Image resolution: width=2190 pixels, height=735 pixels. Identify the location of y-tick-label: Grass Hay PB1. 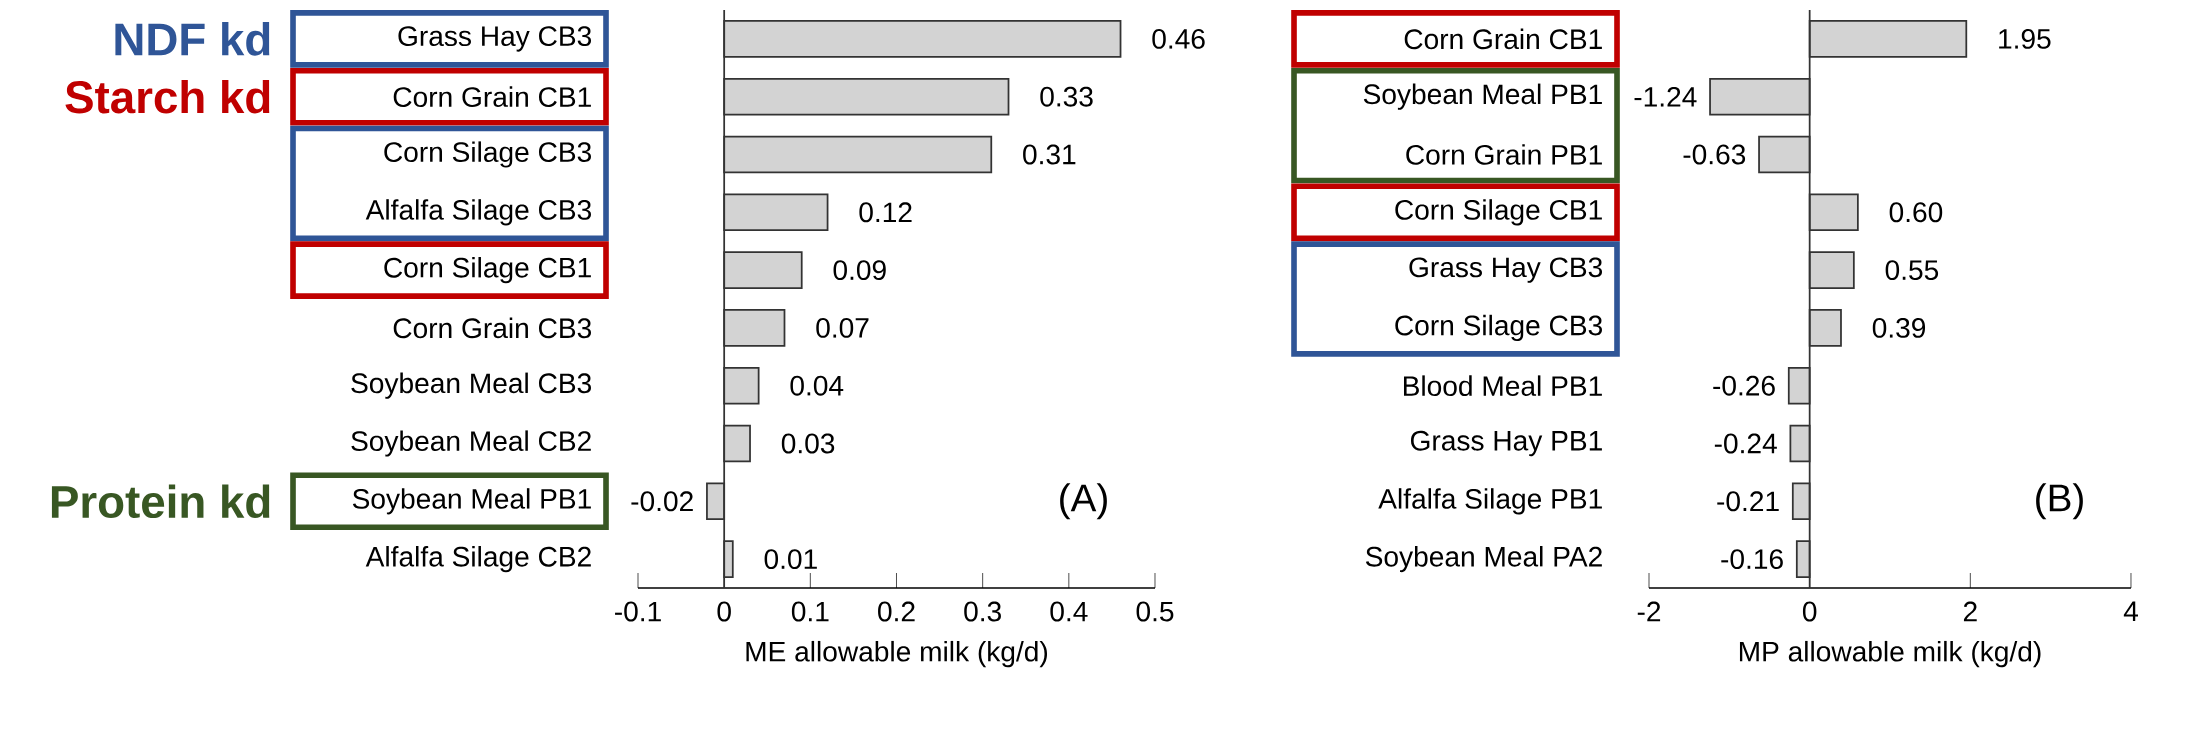
(1506, 443).